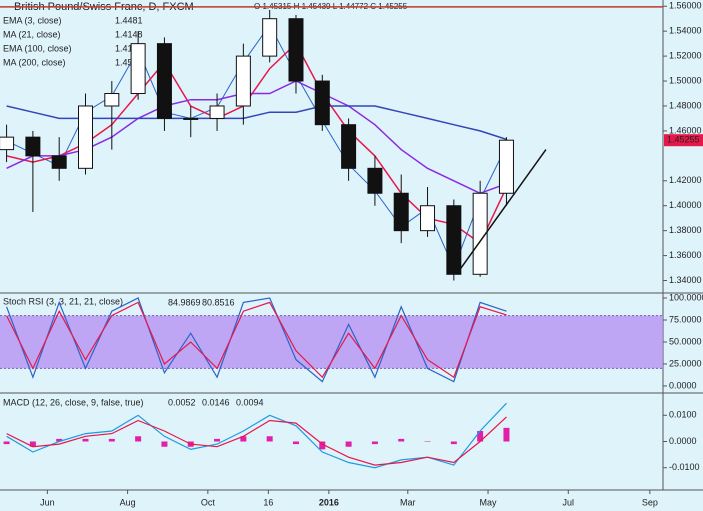 This screenshot has width=703, height=511. What do you see at coordinates (408, 502) in the screenshot?
I see `x-tick-label: Mar` at bounding box center [408, 502].